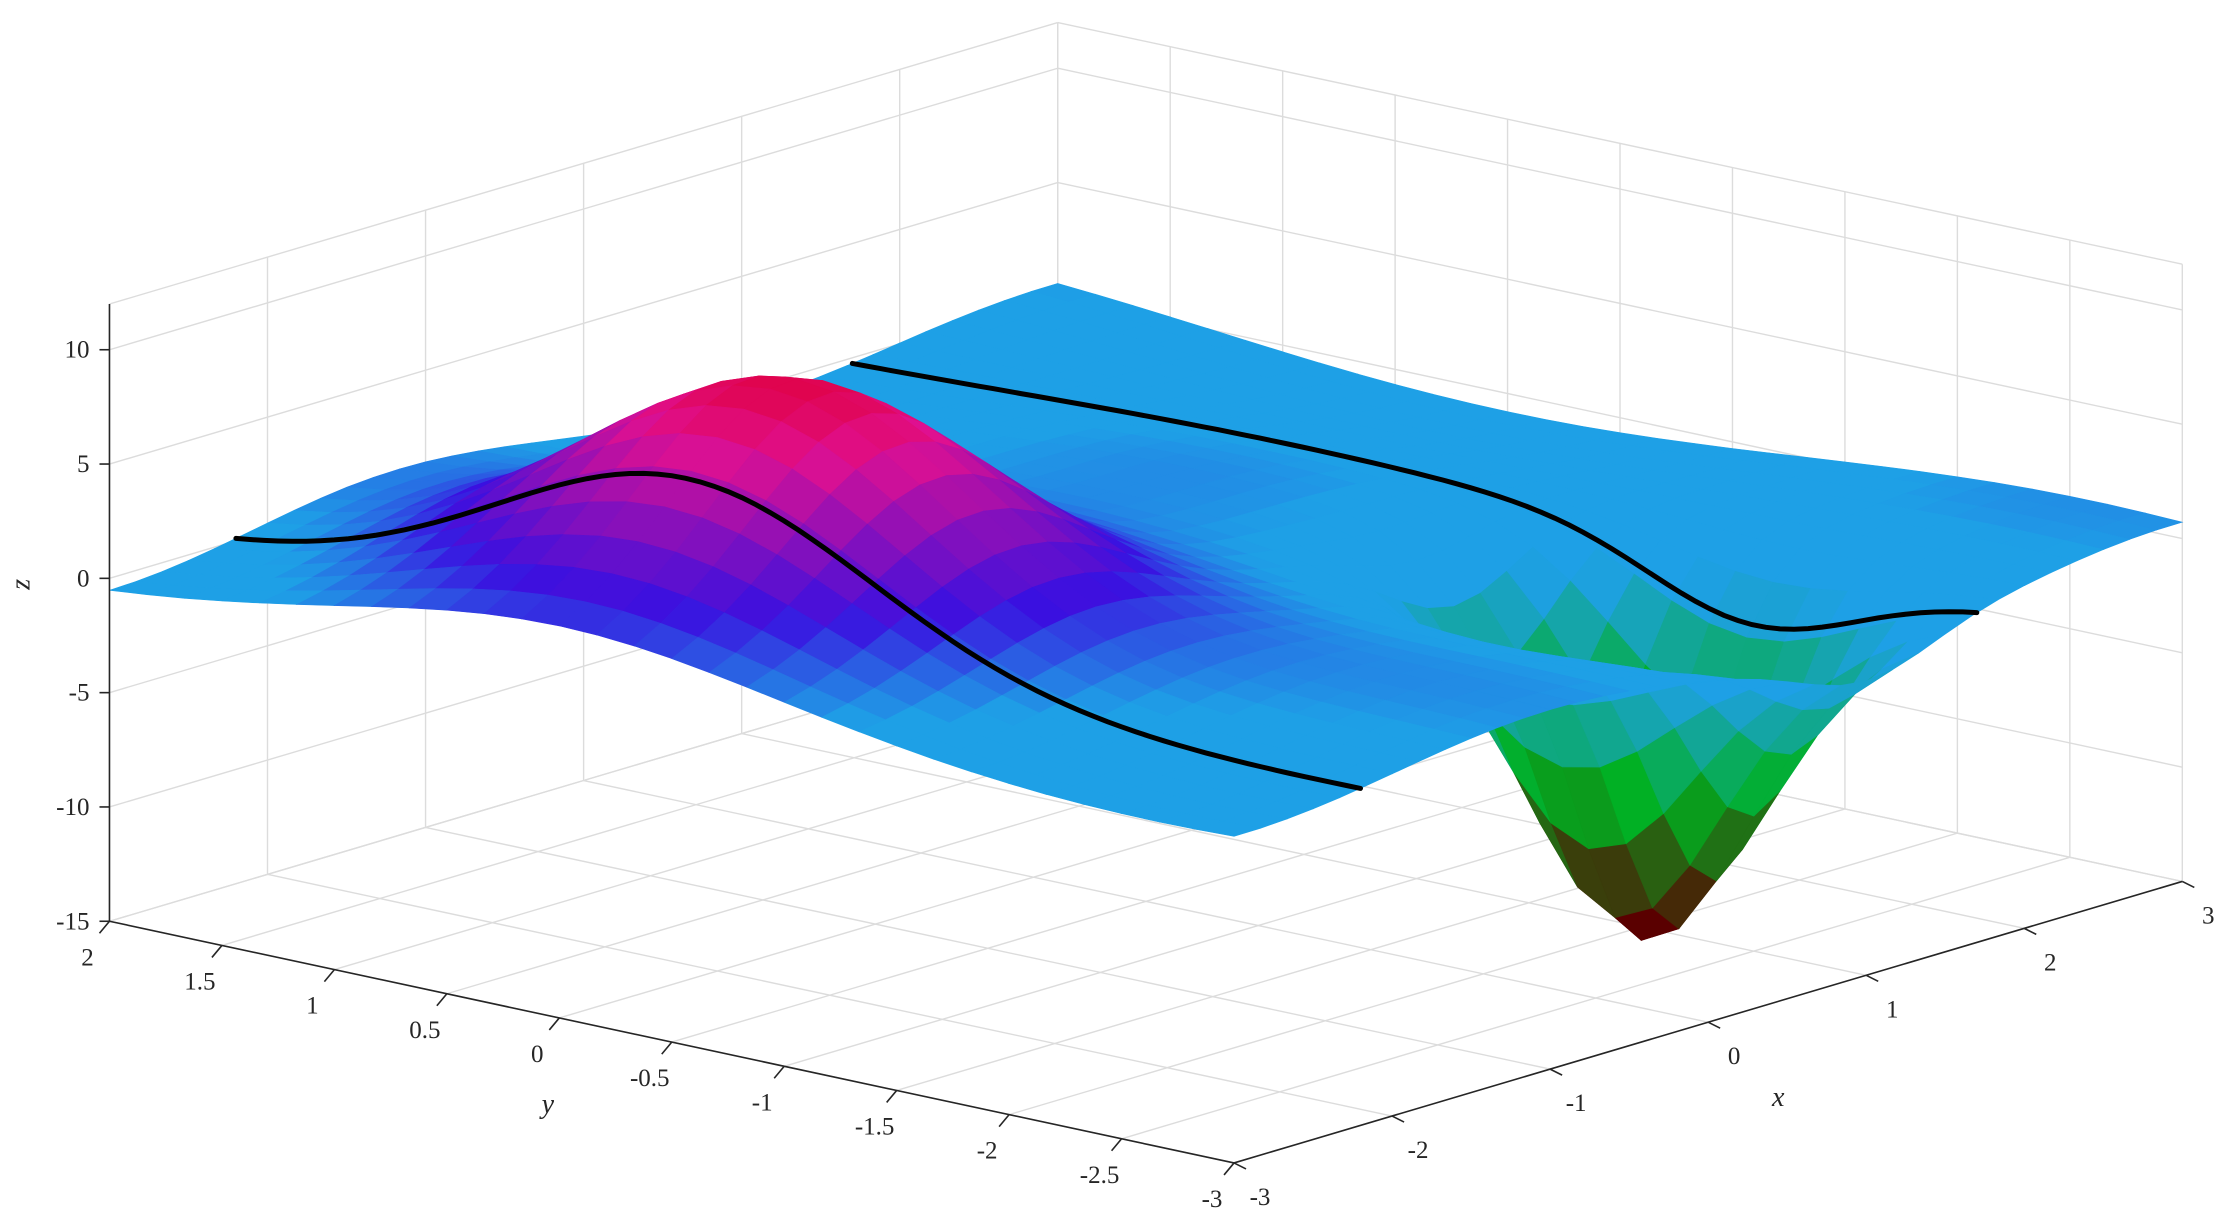 Image resolution: width=2215 pixels, height=1211 pixels. What do you see at coordinates (547, 1104) in the screenshot?
I see `y-axis-label: y` at bounding box center [547, 1104].